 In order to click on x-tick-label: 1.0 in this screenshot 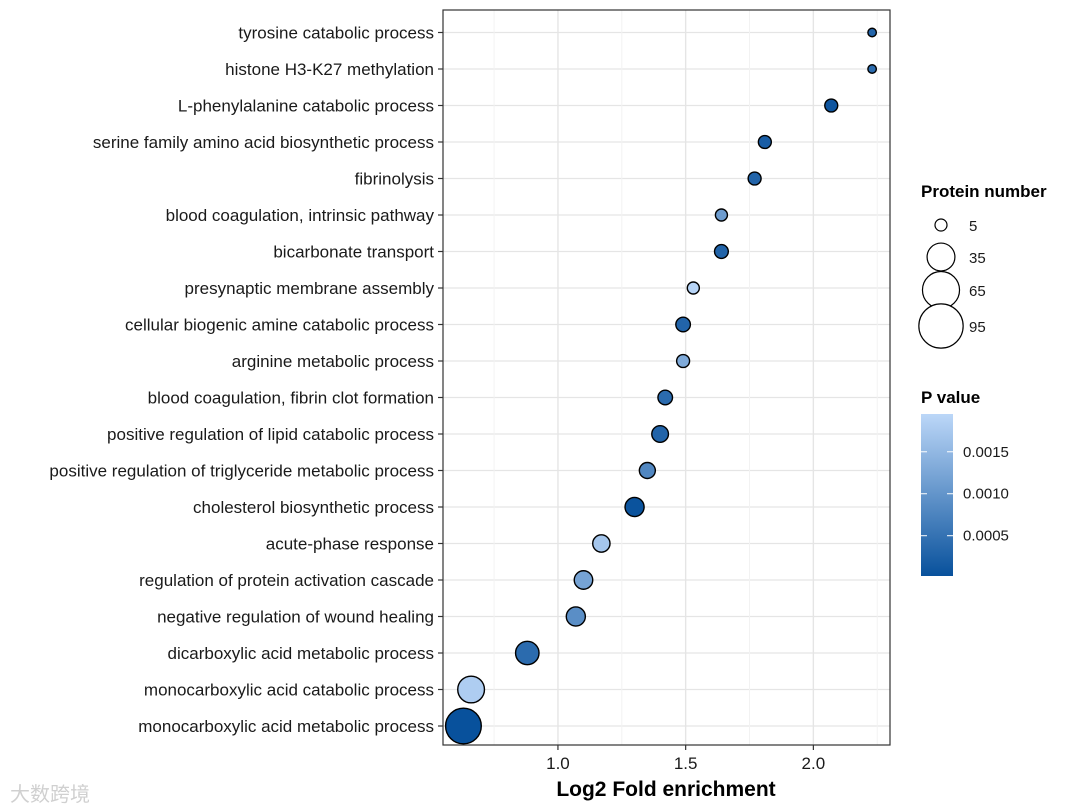, I will do `click(558, 763)`.